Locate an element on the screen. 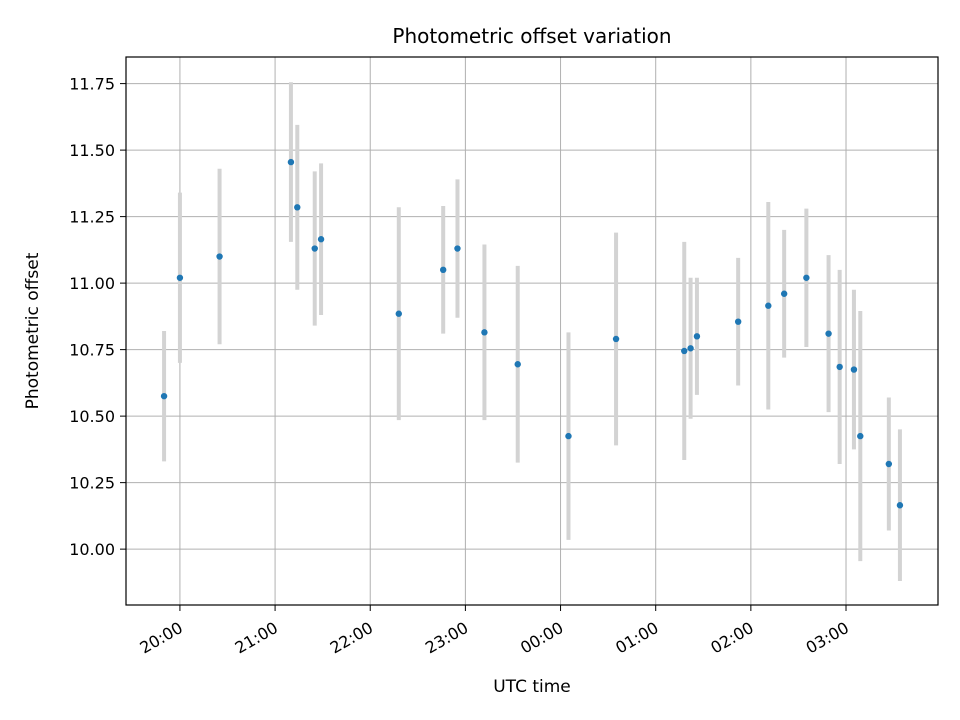 Image resolution: width=960 pixels, height=720 pixels. y-tick-label: 10.50 is located at coordinates (92, 416).